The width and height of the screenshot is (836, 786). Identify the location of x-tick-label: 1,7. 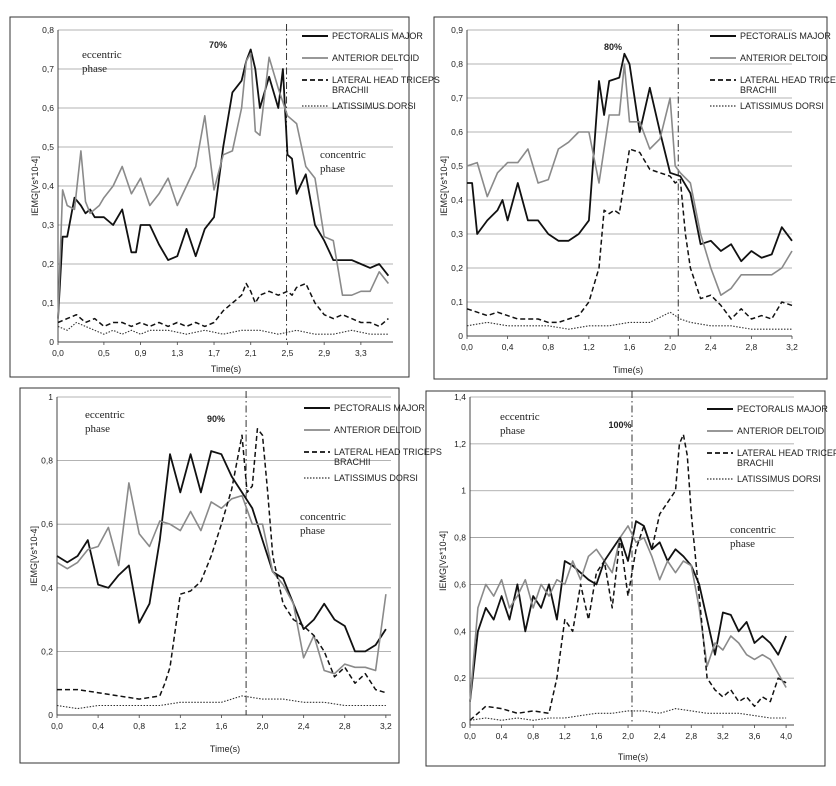
(214, 353).